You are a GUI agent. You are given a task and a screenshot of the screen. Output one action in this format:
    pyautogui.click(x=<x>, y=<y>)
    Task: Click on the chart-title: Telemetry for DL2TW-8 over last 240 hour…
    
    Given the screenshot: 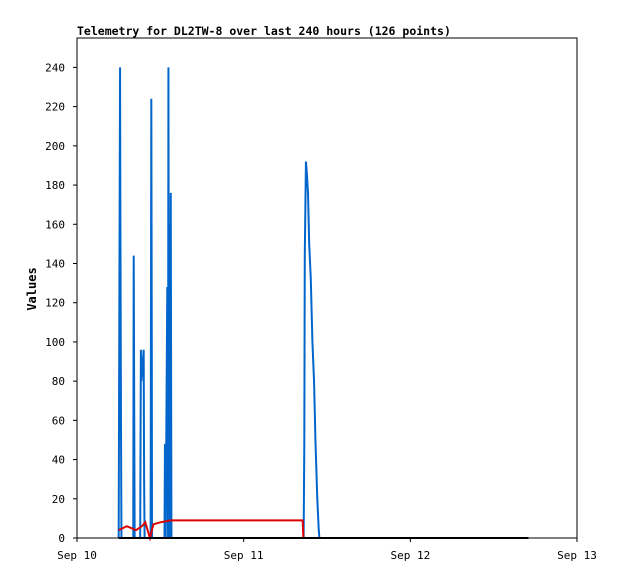 What is the action you would take?
    pyautogui.click(x=264, y=31)
    